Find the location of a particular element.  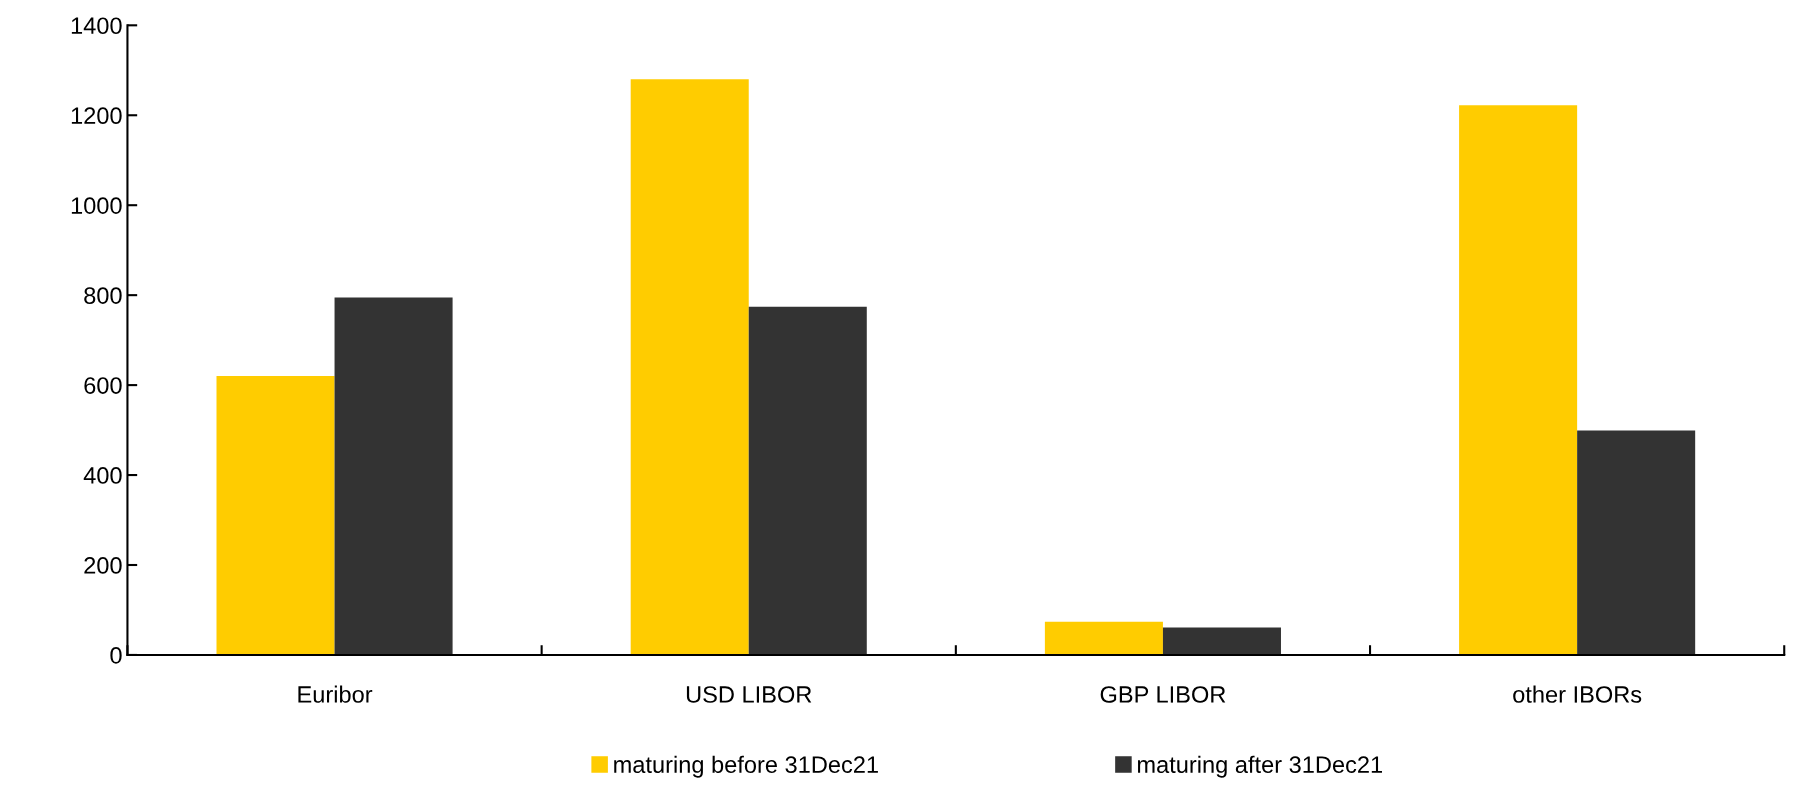

legend-label: maturing after 31Dec21 is located at coordinates (1259, 766).